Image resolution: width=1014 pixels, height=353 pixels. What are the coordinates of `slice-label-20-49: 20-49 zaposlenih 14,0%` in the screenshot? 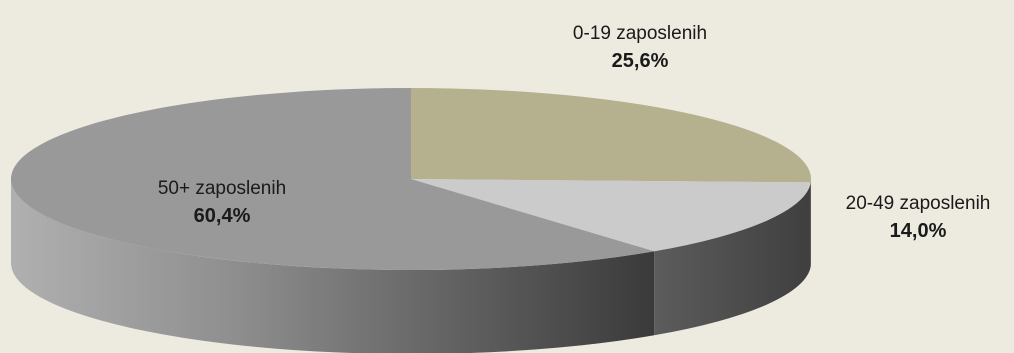 It's located at (918, 217).